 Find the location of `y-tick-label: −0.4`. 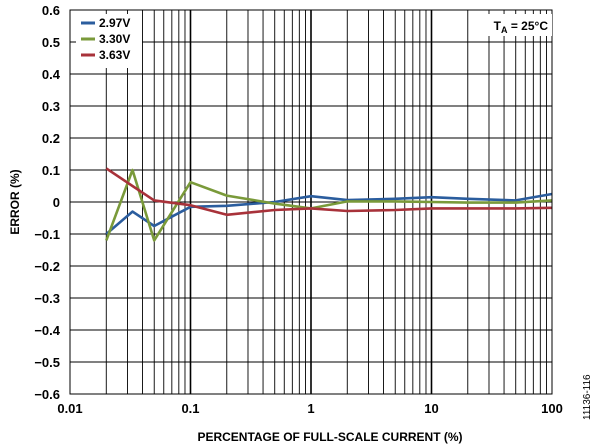

y-tick-label: −0.4 is located at coordinates (47, 330).